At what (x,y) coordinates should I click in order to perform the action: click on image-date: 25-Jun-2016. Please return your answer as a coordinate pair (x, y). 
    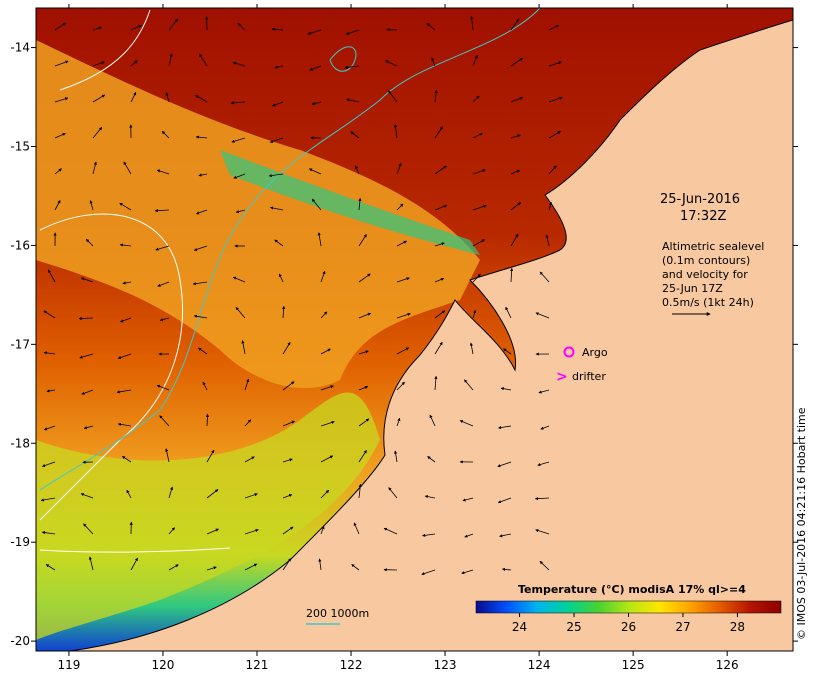
    Looking at the image, I should click on (700, 199).